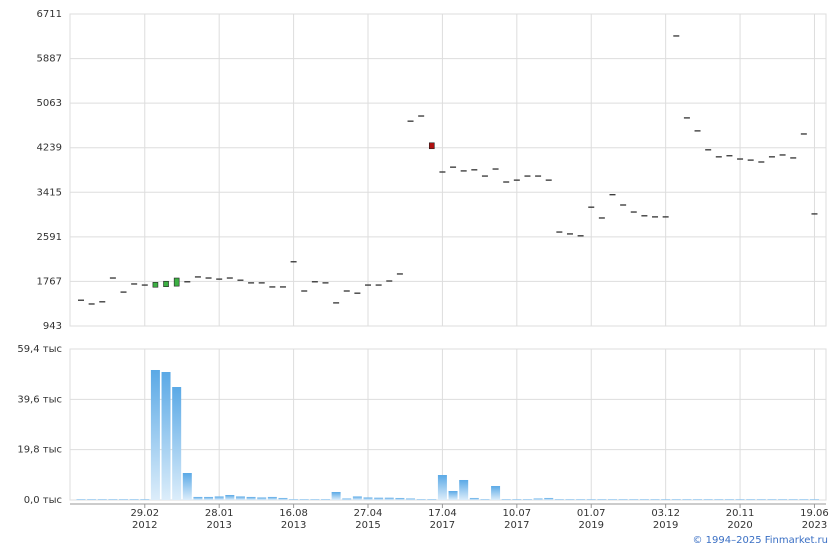  Describe the element at coordinates (43, 500) in the screenshot. I see `y-tick-label: 0,0 тыс` at that location.